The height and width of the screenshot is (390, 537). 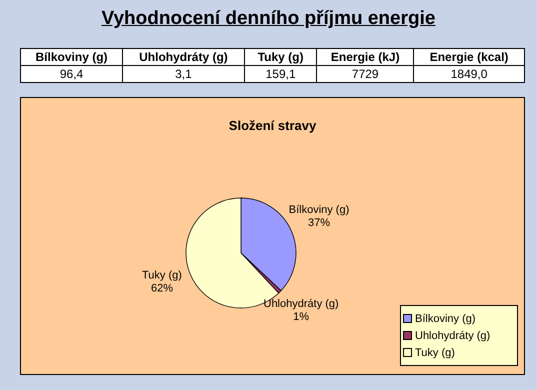 What do you see at coordinates (469, 57) in the screenshot?
I see `text: Energie (kcal)` at bounding box center [469, 57].